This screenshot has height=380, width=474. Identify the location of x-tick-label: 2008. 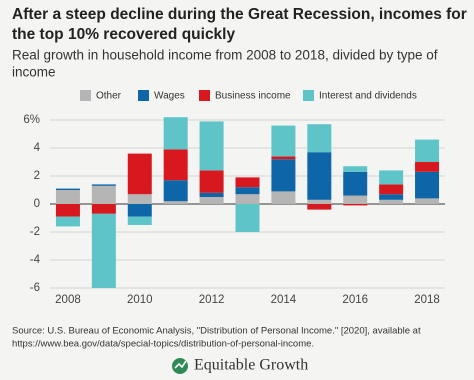
(68, 300).